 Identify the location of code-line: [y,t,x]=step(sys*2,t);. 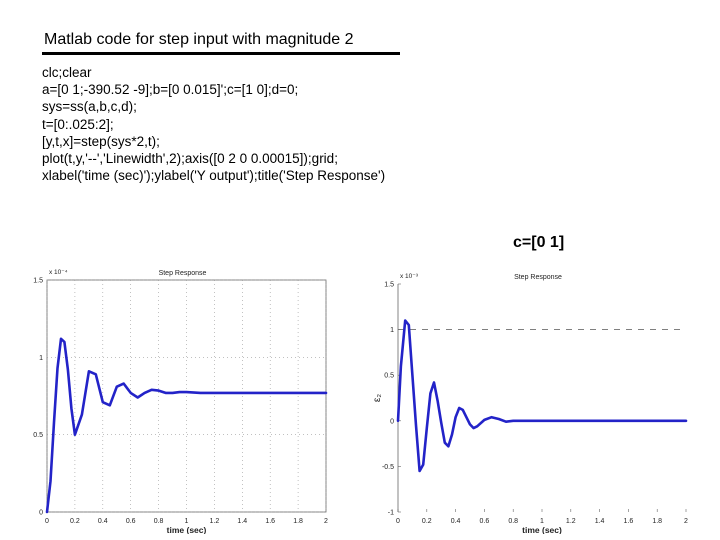
(101, 141).